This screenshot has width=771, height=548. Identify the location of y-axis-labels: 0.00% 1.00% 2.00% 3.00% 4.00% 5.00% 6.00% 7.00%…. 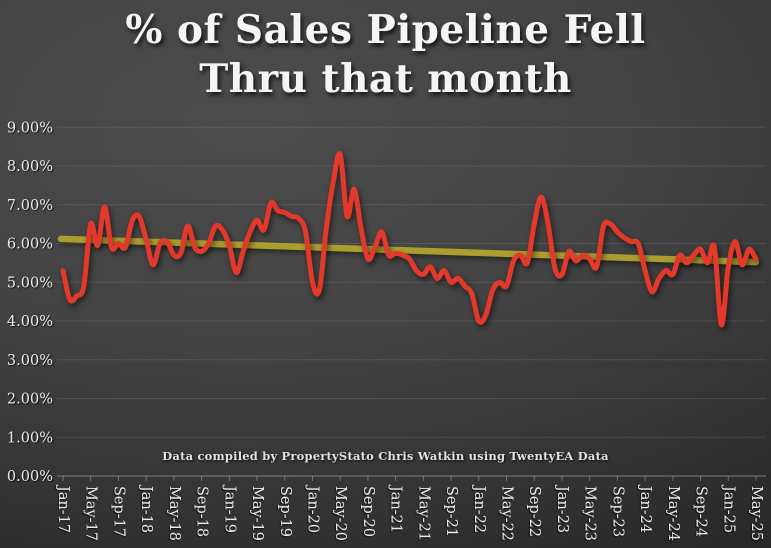
(30, 302).